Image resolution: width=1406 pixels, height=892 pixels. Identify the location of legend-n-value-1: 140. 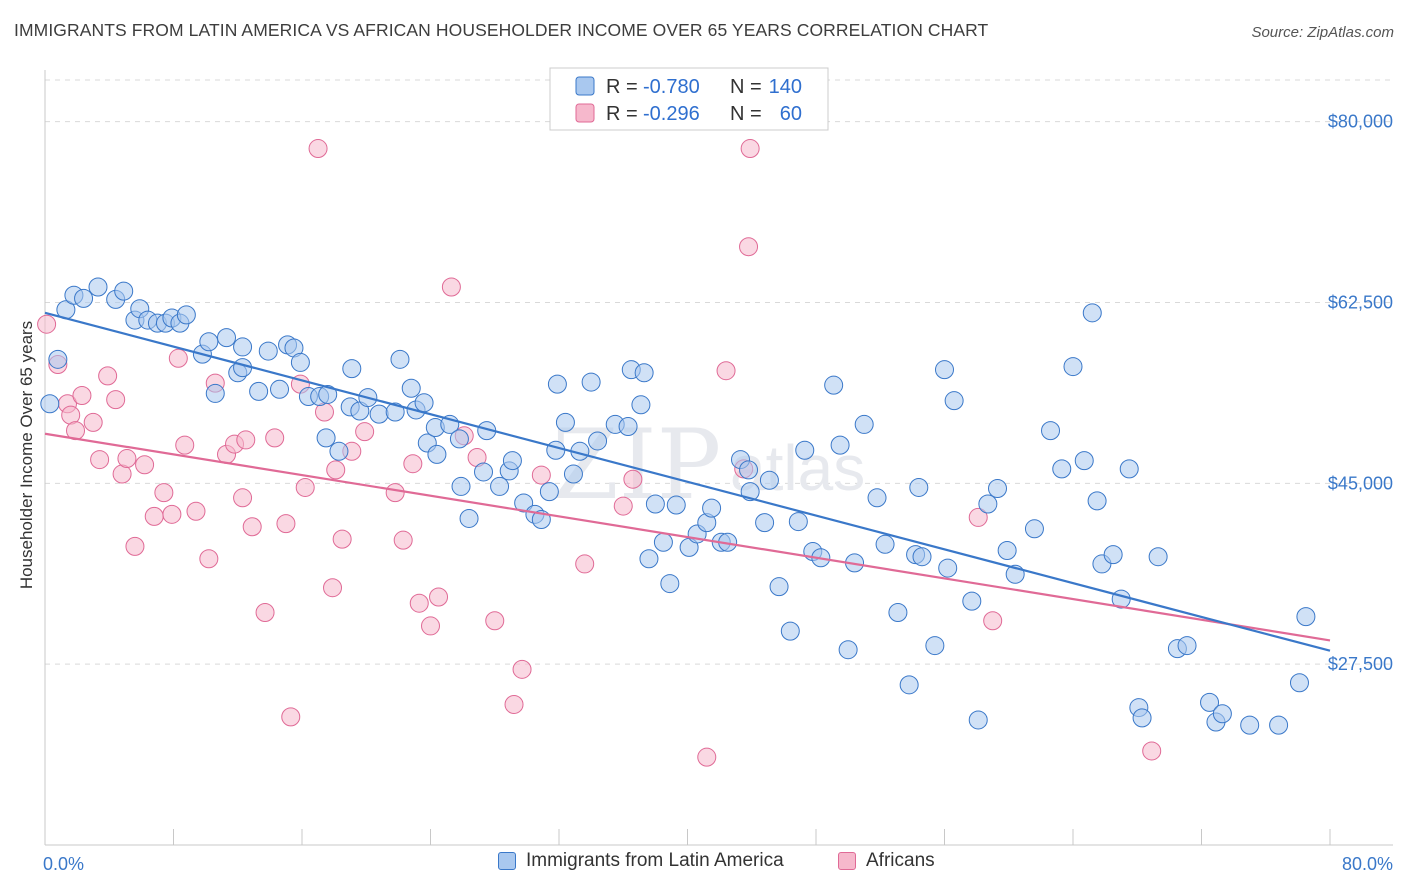
(785, 87).